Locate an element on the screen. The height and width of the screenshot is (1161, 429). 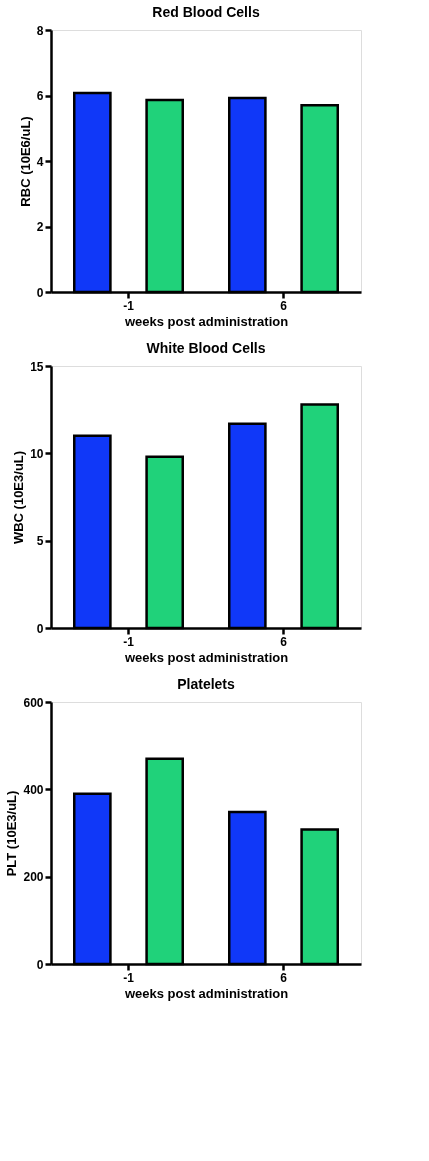
y-tick-label: 4 is located at coordinates (40, 161).